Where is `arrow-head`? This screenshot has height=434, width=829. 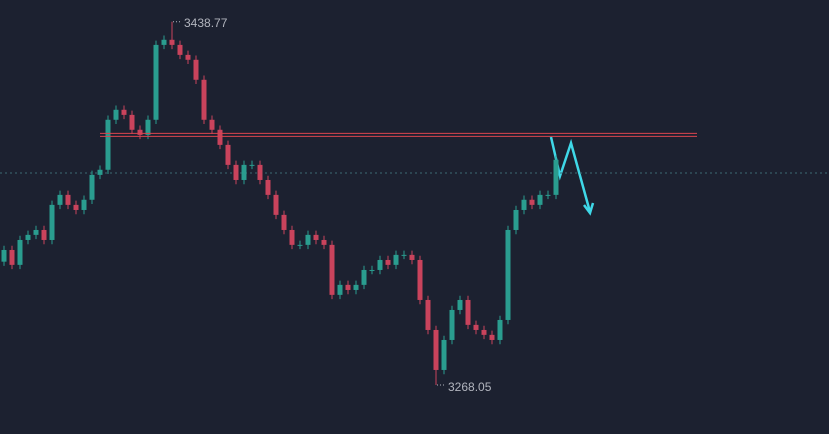 arrow-head is located at coordinates (589, 209).